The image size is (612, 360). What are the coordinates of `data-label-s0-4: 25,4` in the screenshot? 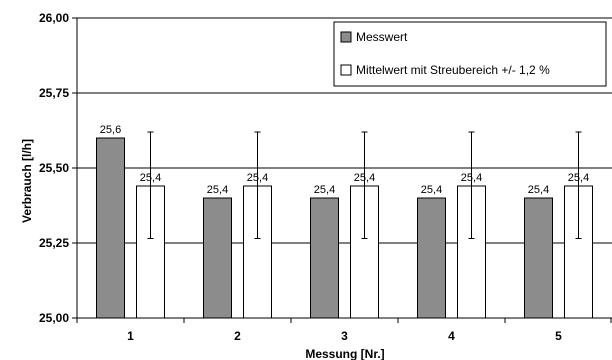 It's located at (538, 190).